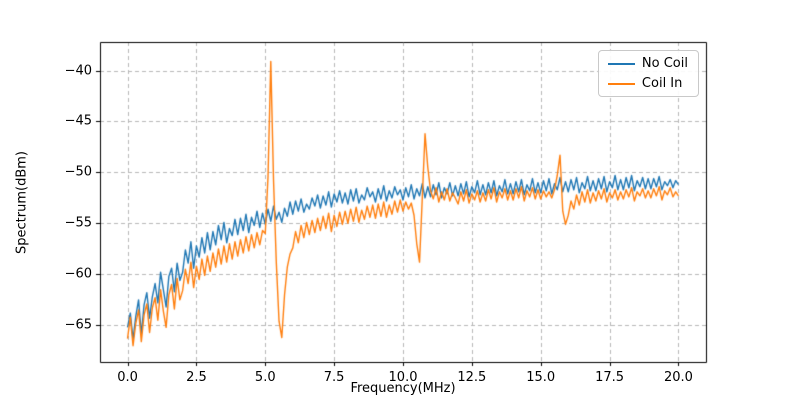 This screenshot has width=800, height=409. I want to click on legend: No Coil Coil In, so click(648, 73).